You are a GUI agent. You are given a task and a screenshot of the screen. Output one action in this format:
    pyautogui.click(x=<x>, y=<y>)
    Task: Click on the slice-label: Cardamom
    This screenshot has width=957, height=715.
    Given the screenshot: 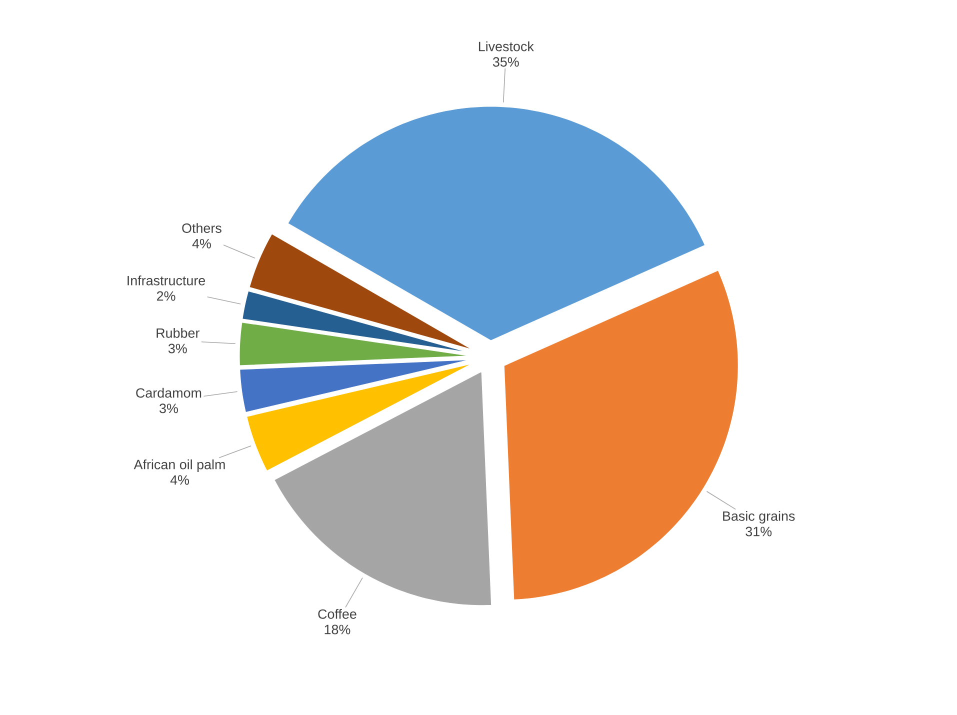 What is the action you would take?
    pyautogui.click(x=169, y=393)
    